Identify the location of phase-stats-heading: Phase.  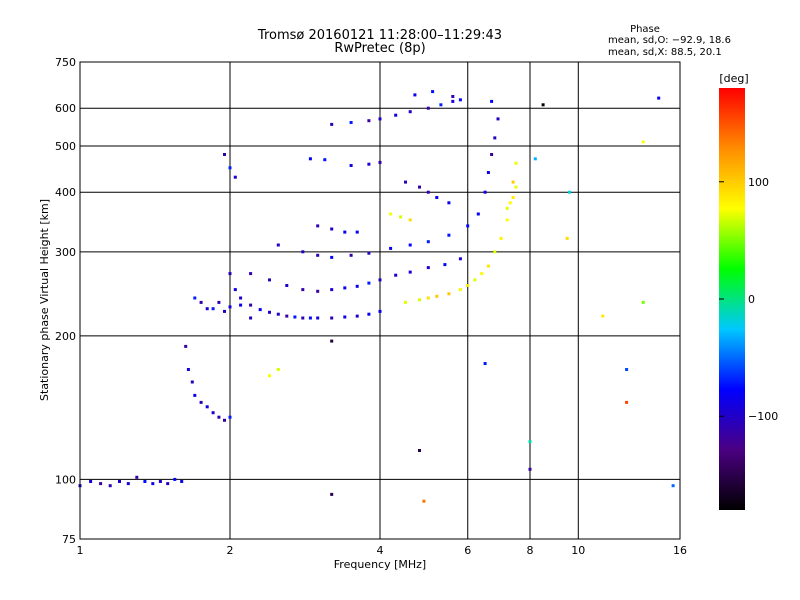
(645, 29).